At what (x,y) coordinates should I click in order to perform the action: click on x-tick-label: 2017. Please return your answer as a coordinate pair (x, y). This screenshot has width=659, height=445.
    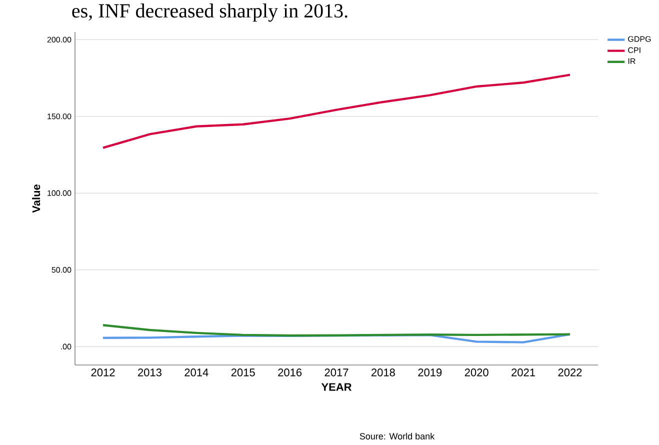
    Looking at the image, I should click on (336, 372).